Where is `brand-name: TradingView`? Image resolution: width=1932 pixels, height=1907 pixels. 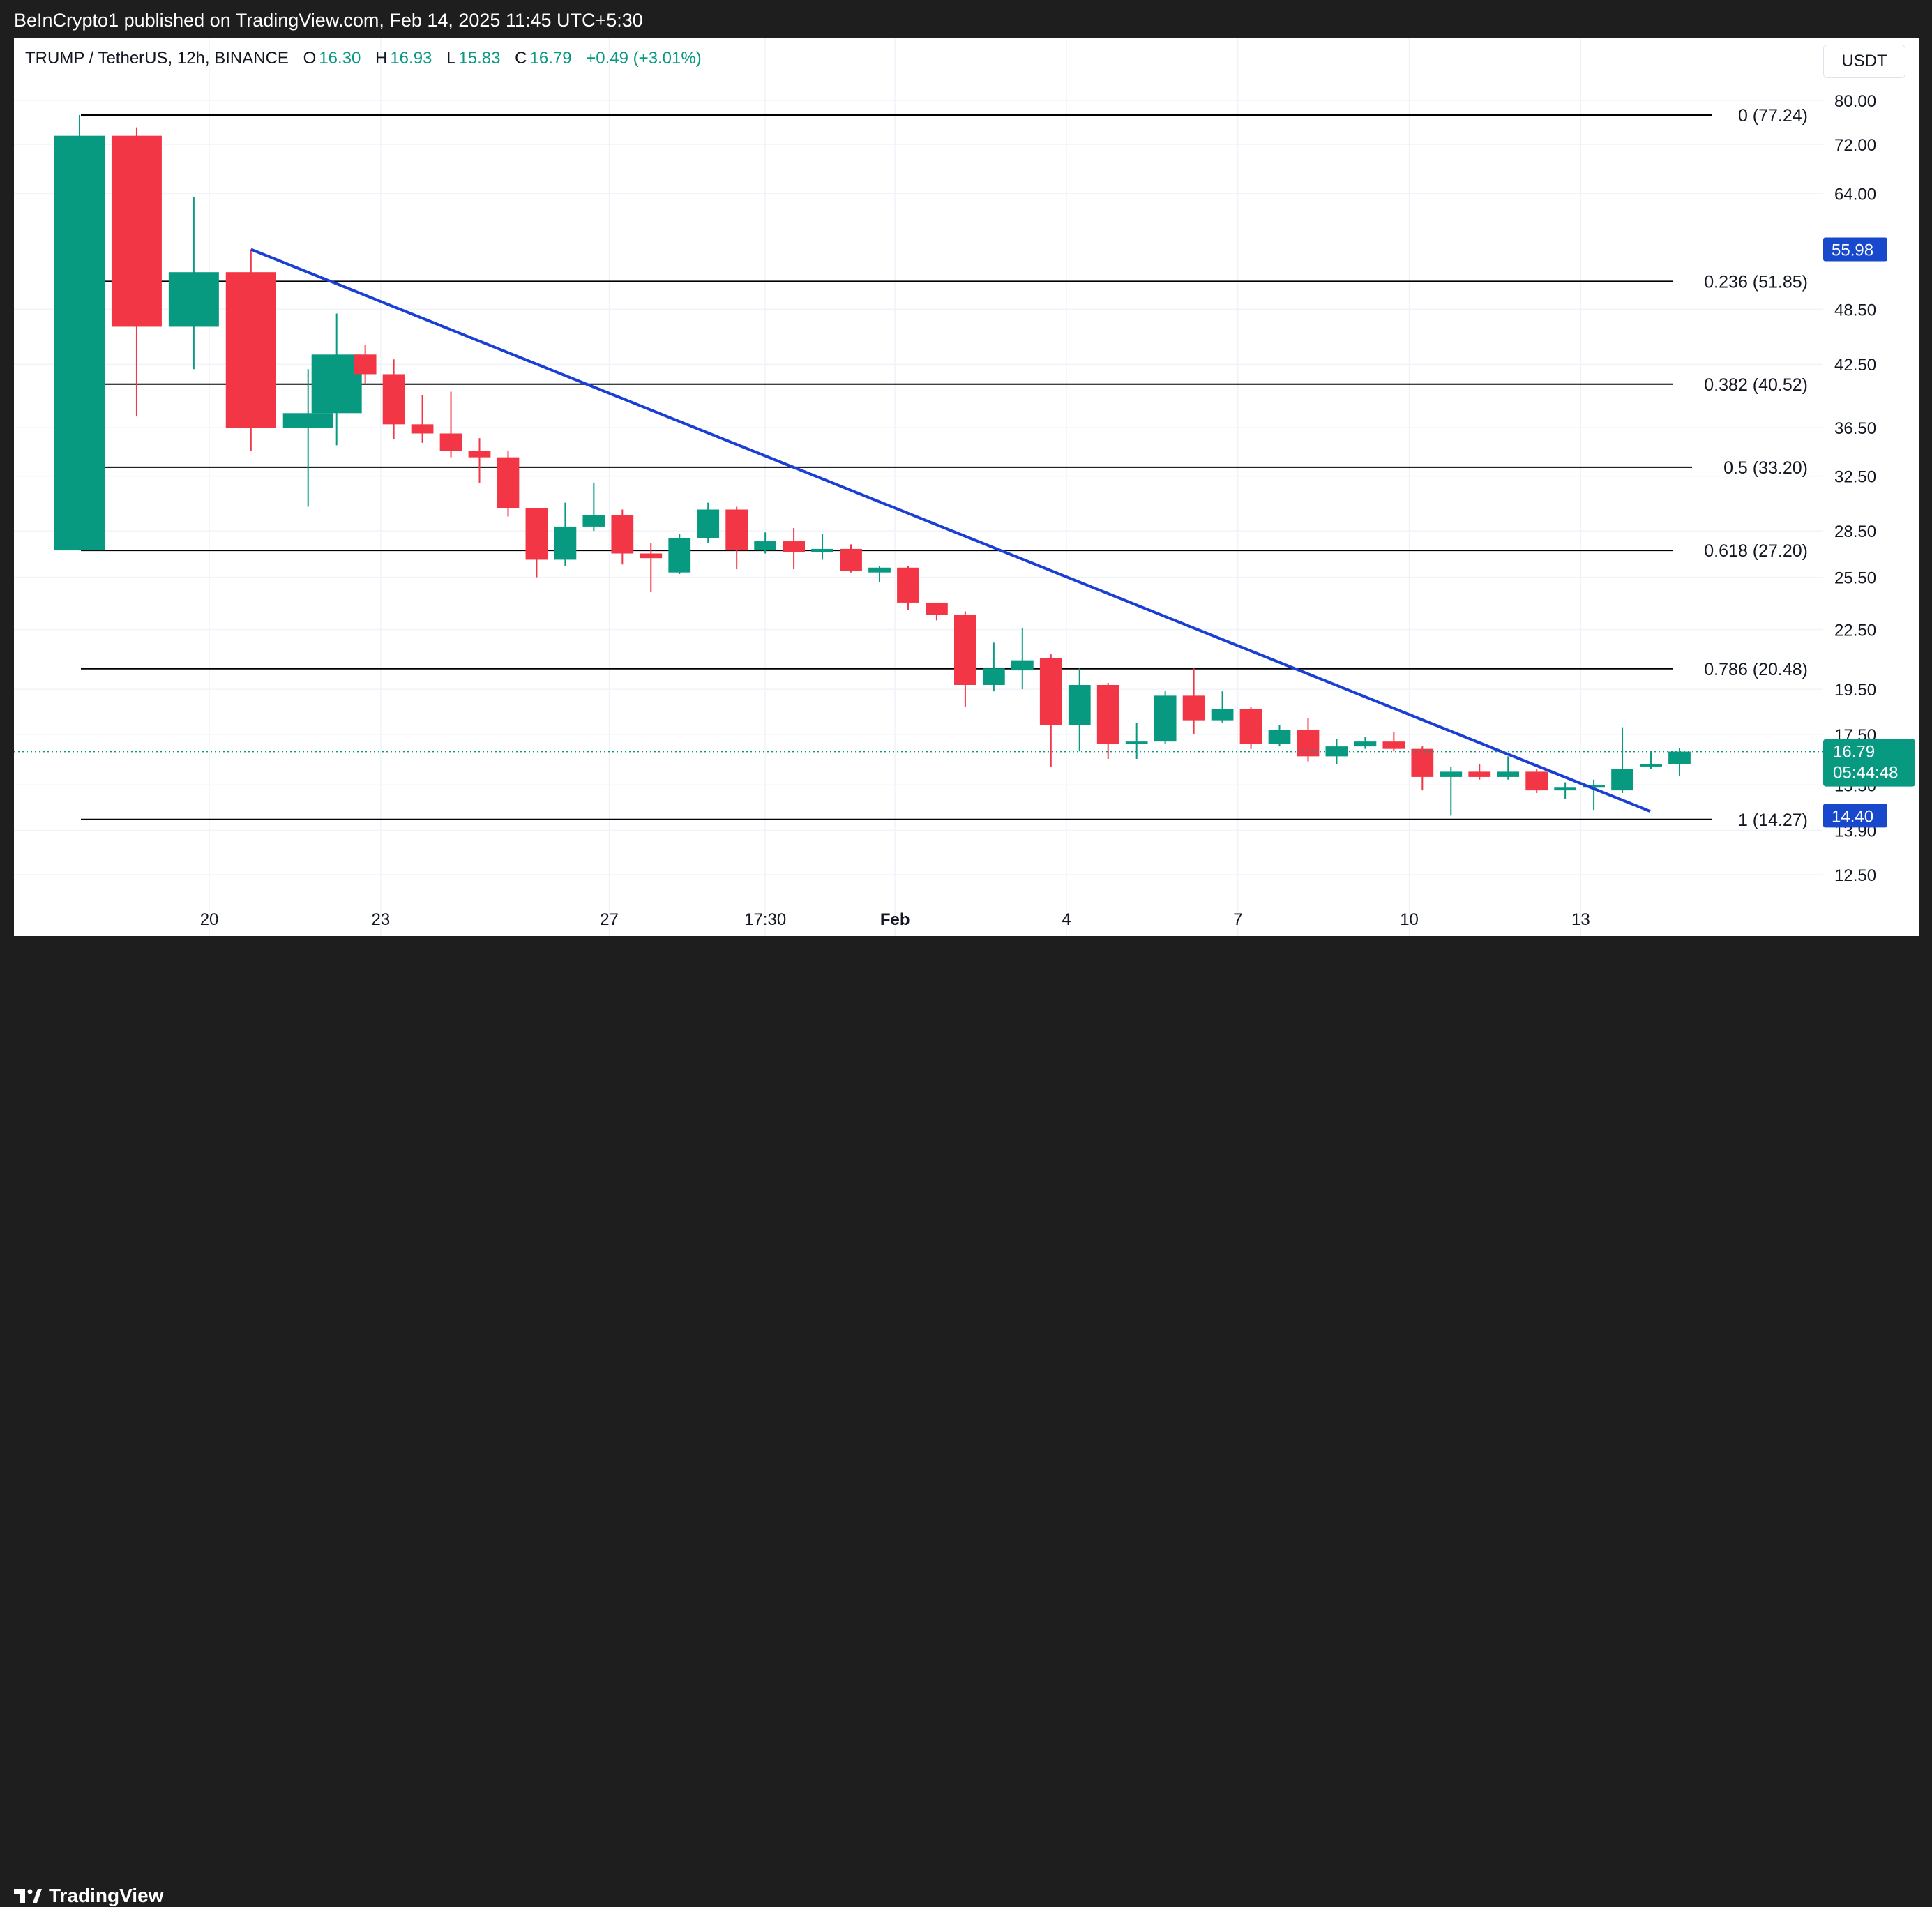
brand-name: TradingView is located at coordinates (106, 1895).